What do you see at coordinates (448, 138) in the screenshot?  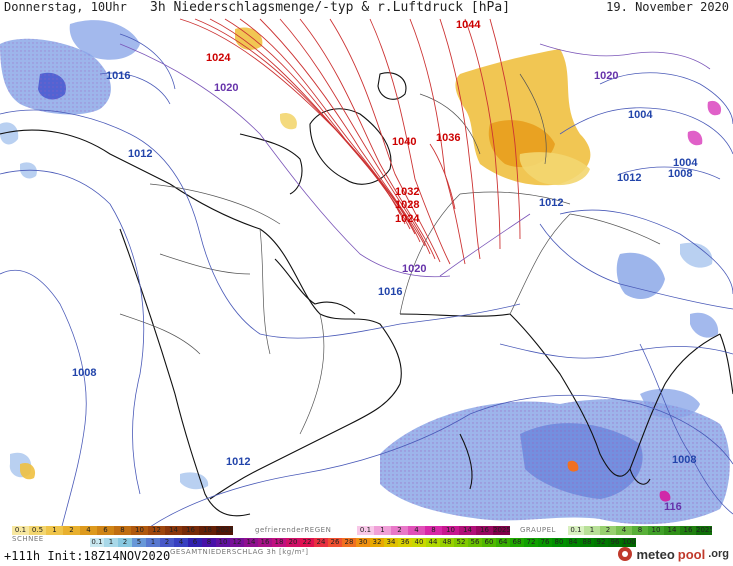 I see `isobar-label: 1036` at bounding box center [448, 138].